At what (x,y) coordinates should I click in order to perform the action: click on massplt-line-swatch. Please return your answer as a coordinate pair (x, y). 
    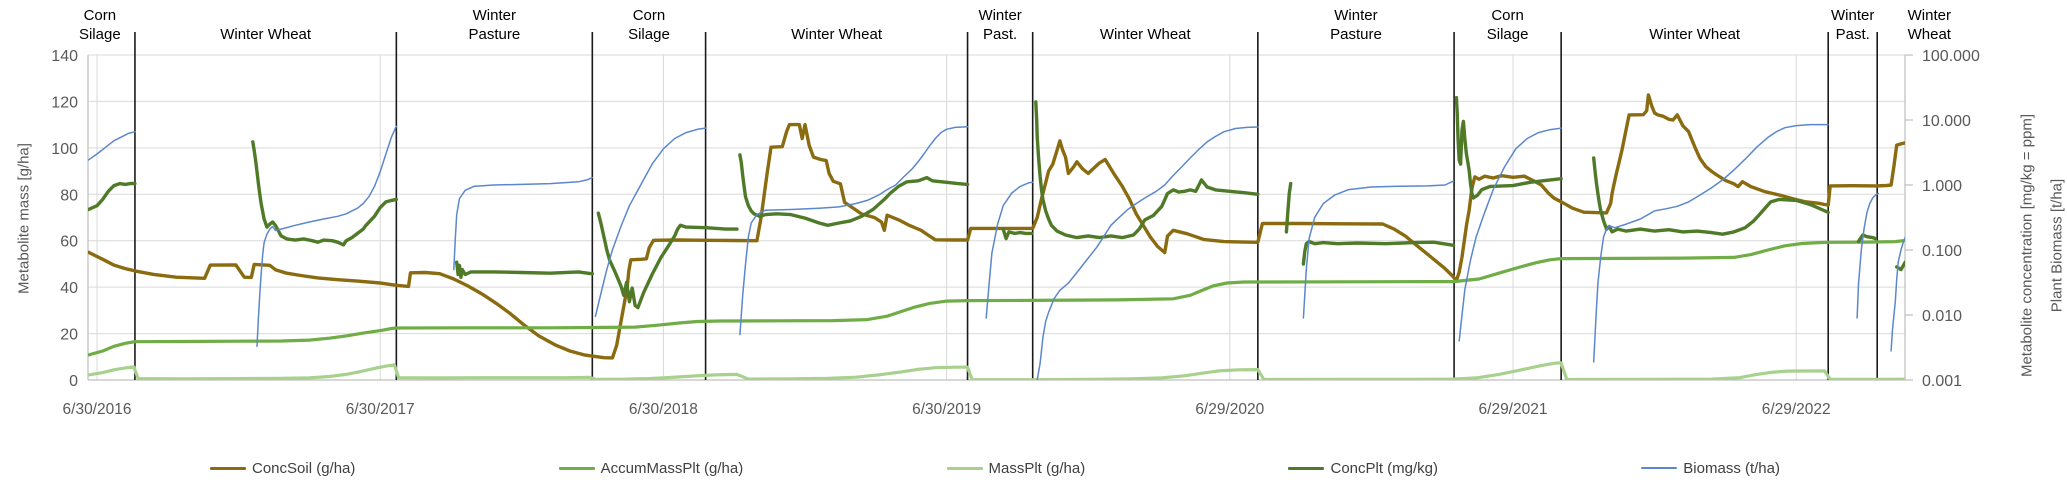
    Looking at the image, I should click on (964, 468).